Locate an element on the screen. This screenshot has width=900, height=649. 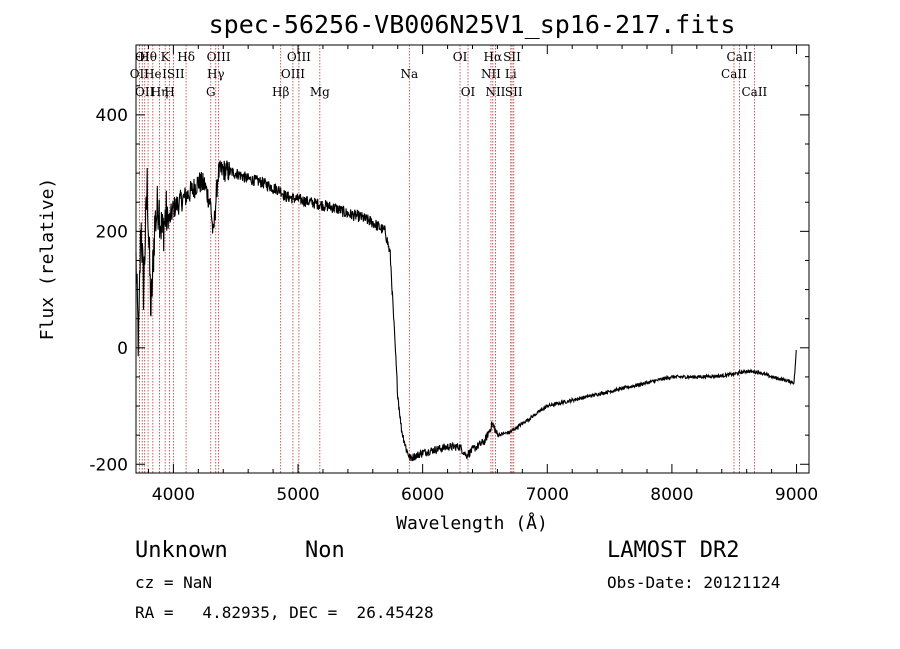
spectral-line-label: Hβ is located at coordinates (280, 92).